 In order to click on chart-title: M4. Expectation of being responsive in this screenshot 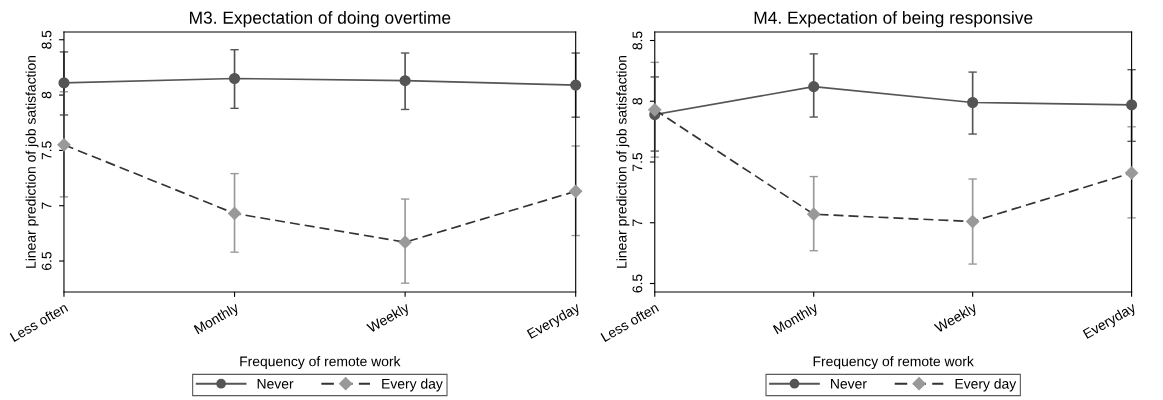, I will do `click(893, 19)`.